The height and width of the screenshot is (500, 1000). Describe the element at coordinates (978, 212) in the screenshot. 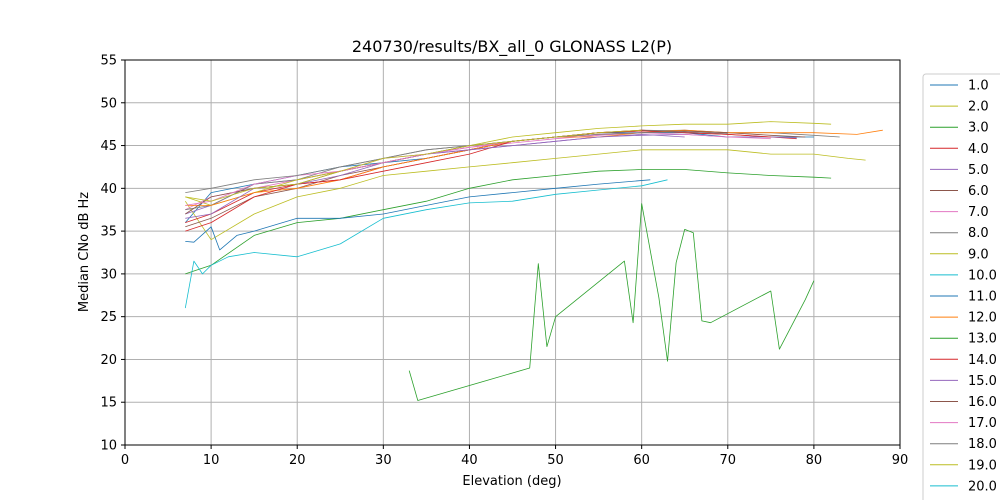

I see `legend-label: 7.0` at that location.